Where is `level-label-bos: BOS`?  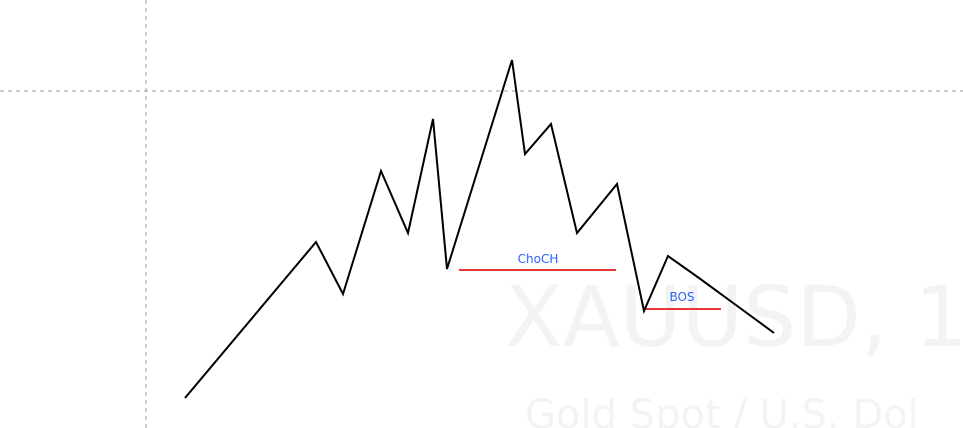 level-label-bos: BOS is located at coordinates (681, 297).